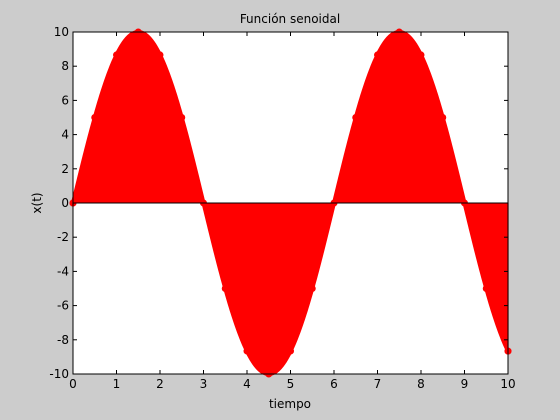 The width and height of the screenshot is (560, 420). Describe the element at coordinates (204, 384) in the screenshot. I see `x-tick-label: 3` at that location.